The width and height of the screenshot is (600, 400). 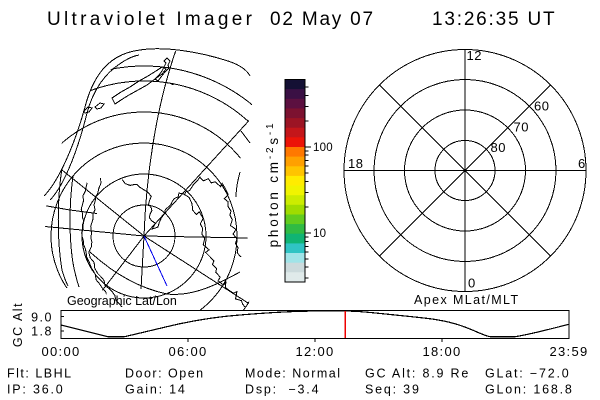 I want to click on svg-text: IP: 36.0, so click(x=36, y=390).